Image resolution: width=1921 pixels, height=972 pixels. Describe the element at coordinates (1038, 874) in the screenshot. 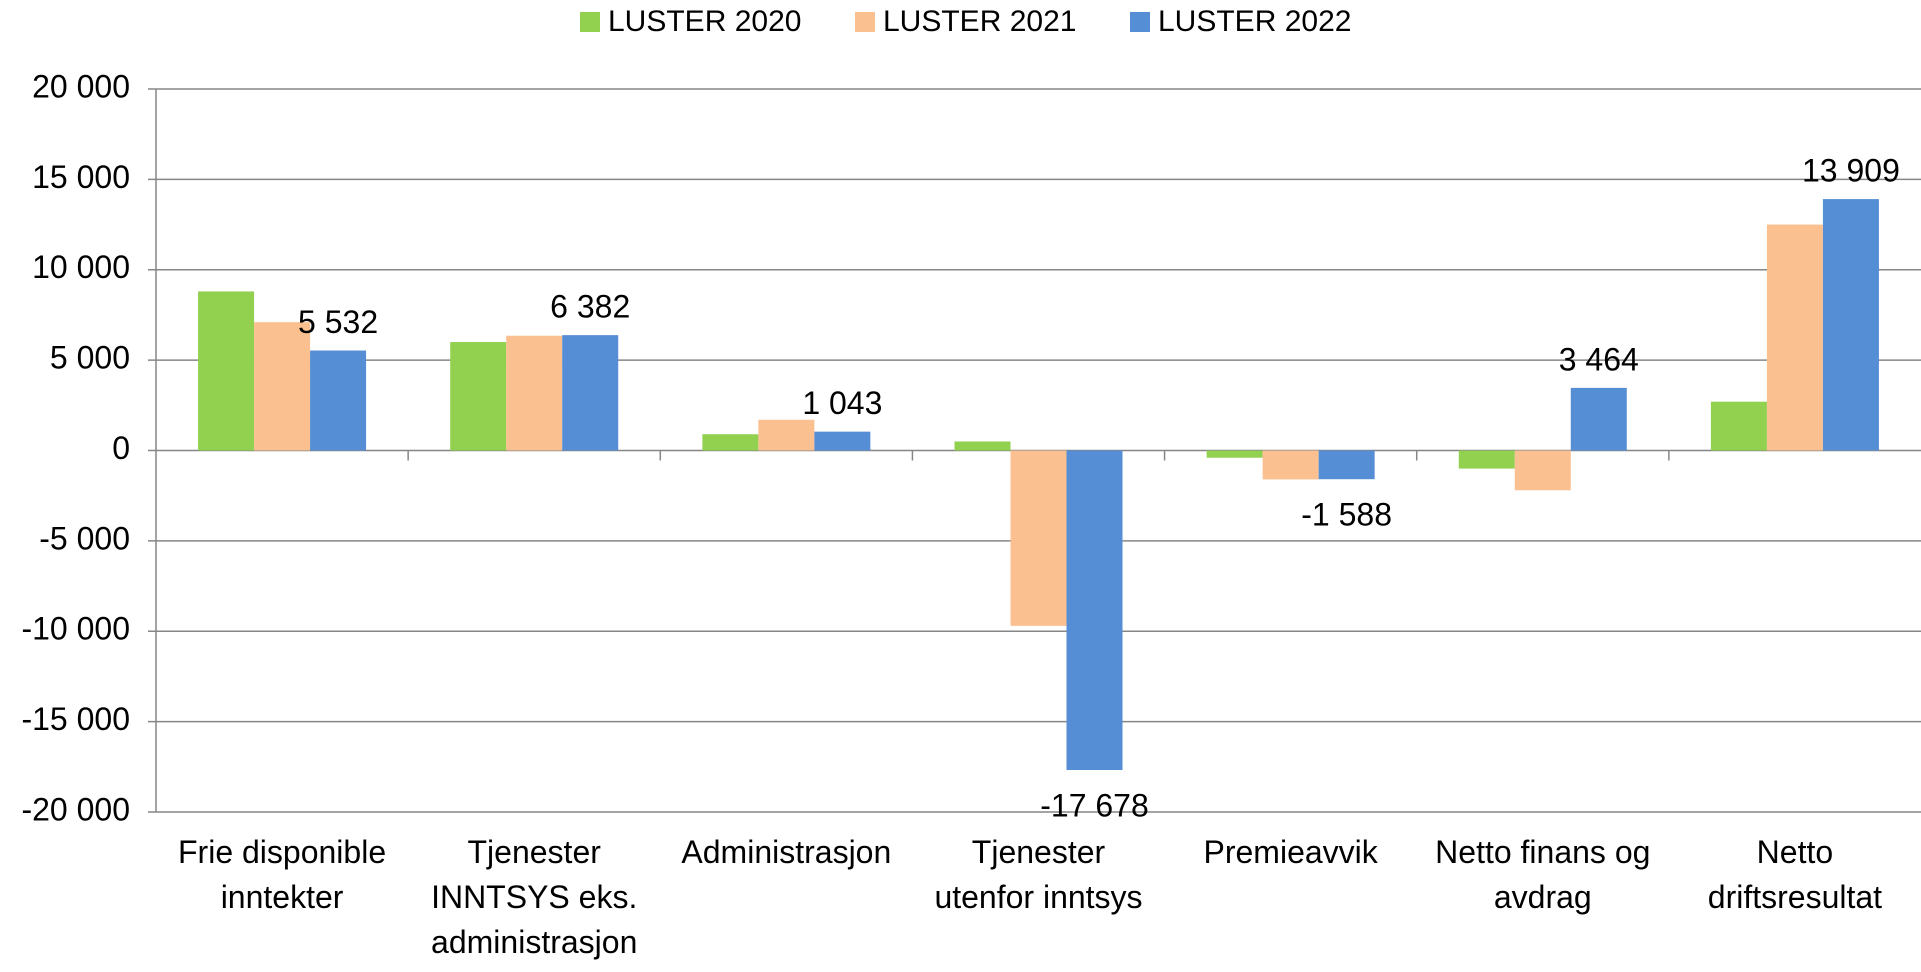

I see `x-tick-label: Tjenester utenfor inntsys` at that location.